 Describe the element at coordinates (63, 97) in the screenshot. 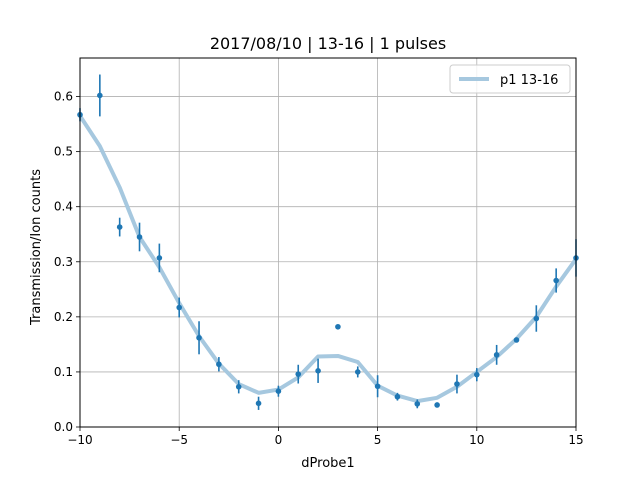

I see `y-tick-label: 0.6` at that location.